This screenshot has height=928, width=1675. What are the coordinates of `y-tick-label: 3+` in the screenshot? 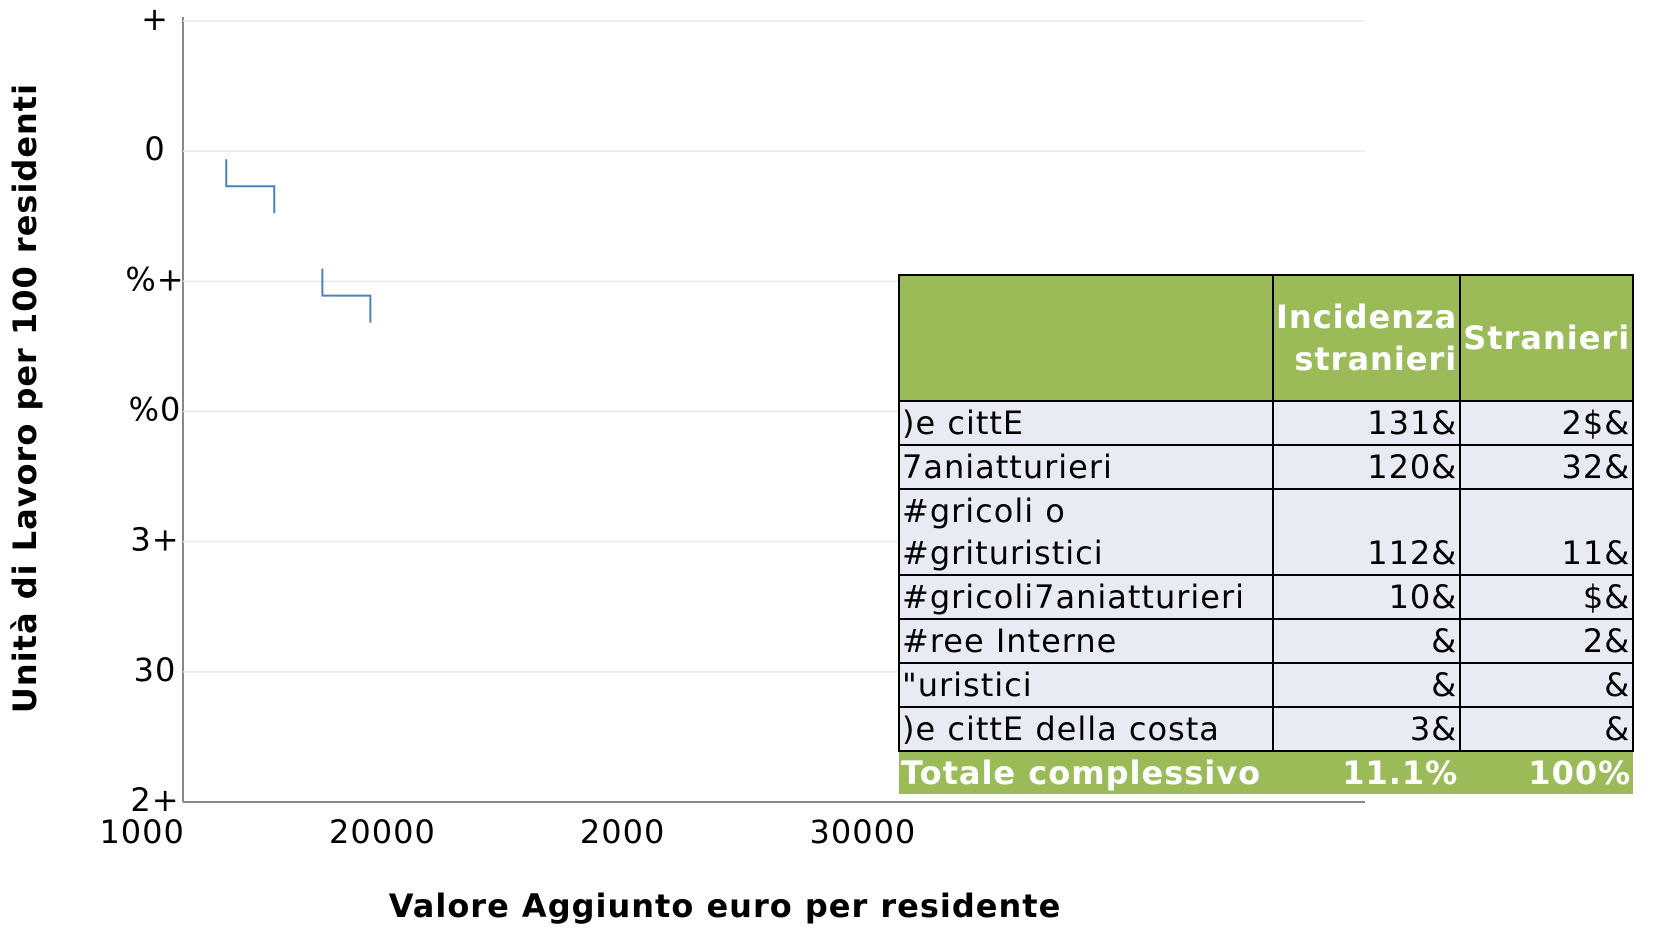 It's located at (154, 540).